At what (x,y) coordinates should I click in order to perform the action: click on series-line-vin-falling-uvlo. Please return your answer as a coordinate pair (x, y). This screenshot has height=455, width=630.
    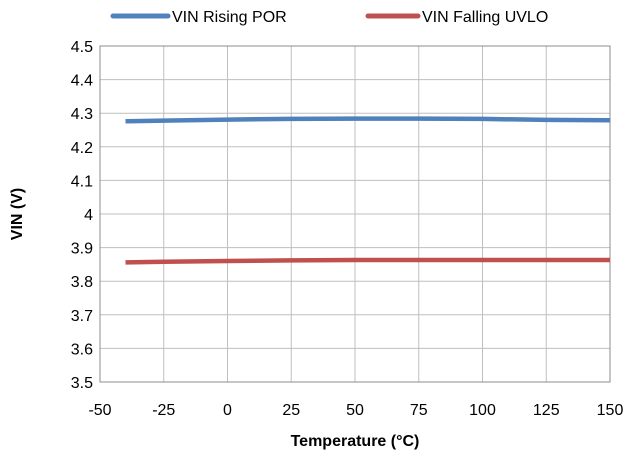
    Looking at the image, I should click on (367, 261).